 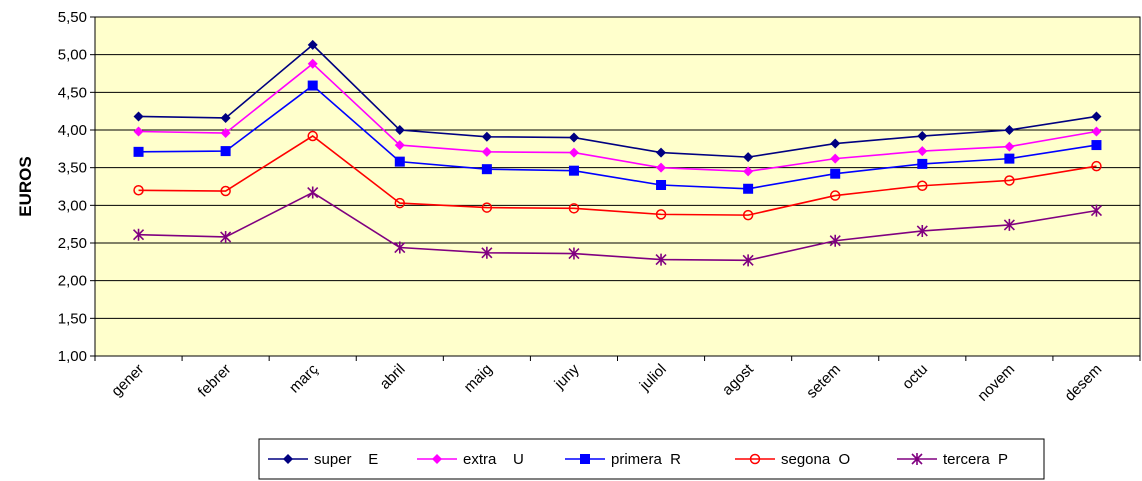 I want to click on x-tick-label: juny, so click(x=567, y=376).